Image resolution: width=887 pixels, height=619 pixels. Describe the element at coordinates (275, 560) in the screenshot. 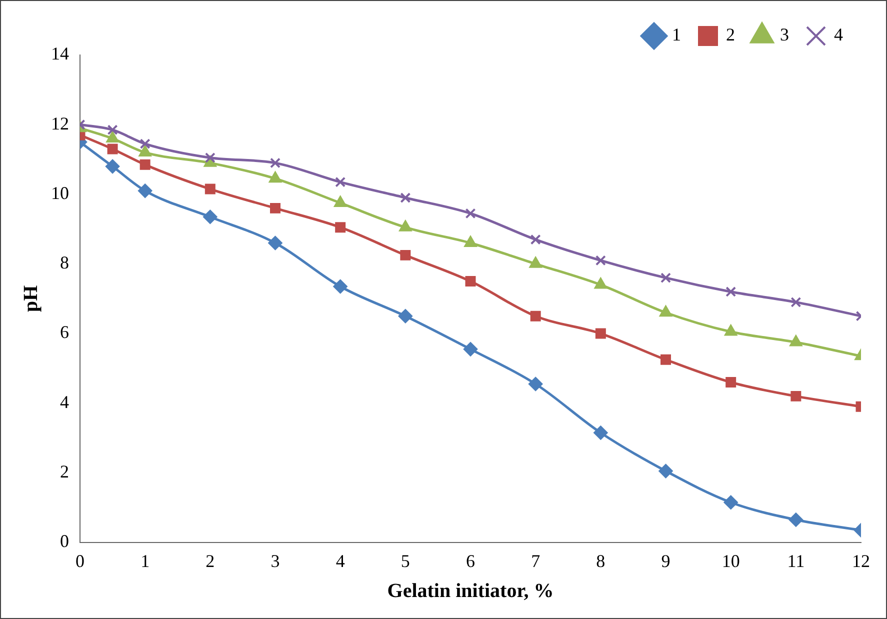

I see `x-tick-label: 3` at that location.